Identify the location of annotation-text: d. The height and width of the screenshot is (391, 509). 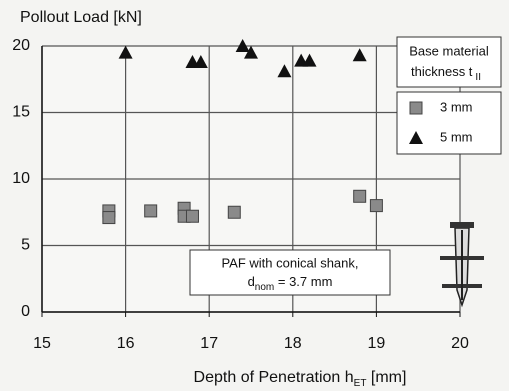
(251, 281).